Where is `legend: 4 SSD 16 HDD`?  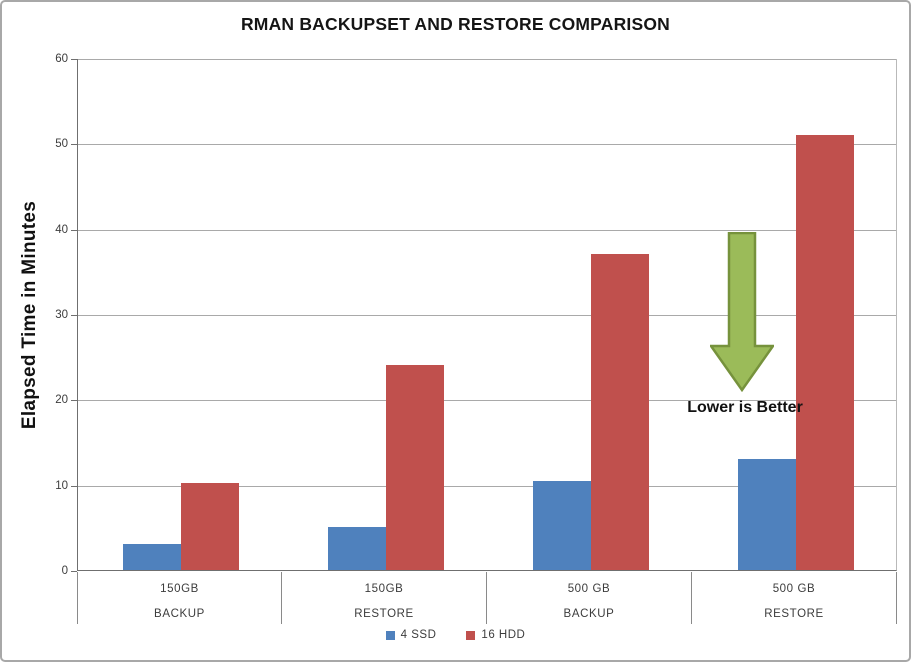
legend: 4 SSD 16 HDD is located at coordinates (455, 635).